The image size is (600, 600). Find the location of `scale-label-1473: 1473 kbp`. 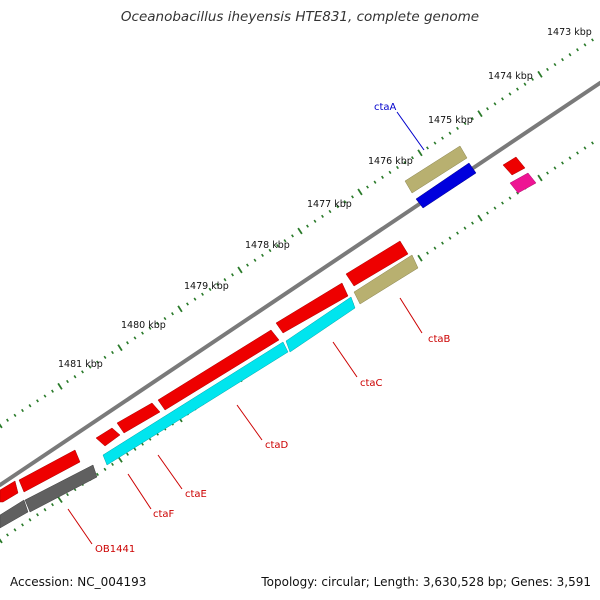

scale-label-1473: 1473 kbp is located at coordinates (569, 32).